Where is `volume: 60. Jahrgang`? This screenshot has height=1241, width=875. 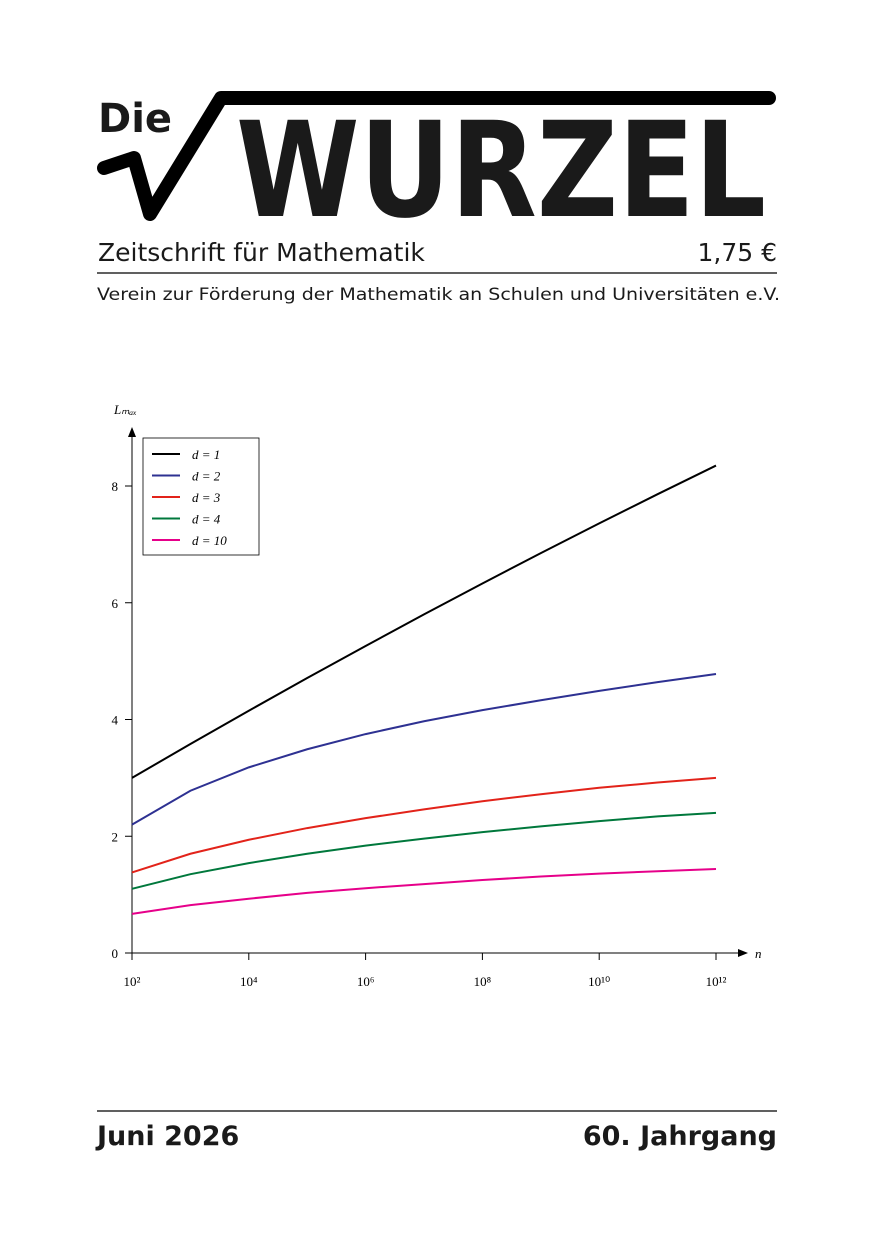 volume: 60. Jahrgang is located at coordinates (680, 1136).